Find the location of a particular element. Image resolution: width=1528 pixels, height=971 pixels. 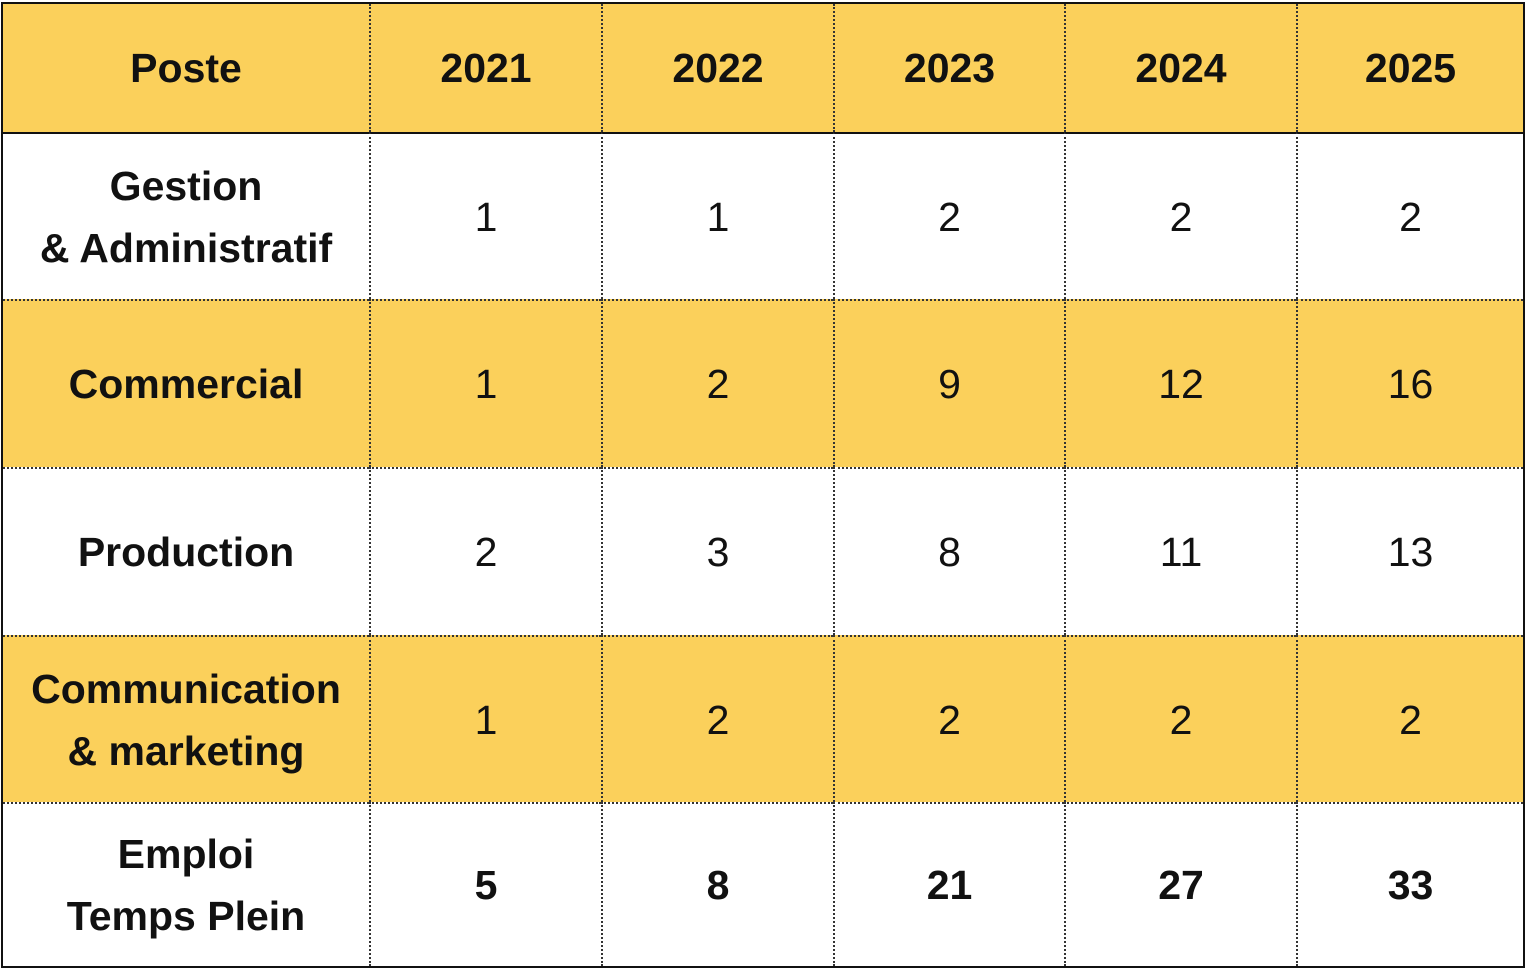

header-year-2022: 2022 is located at coordinates (717, 68).